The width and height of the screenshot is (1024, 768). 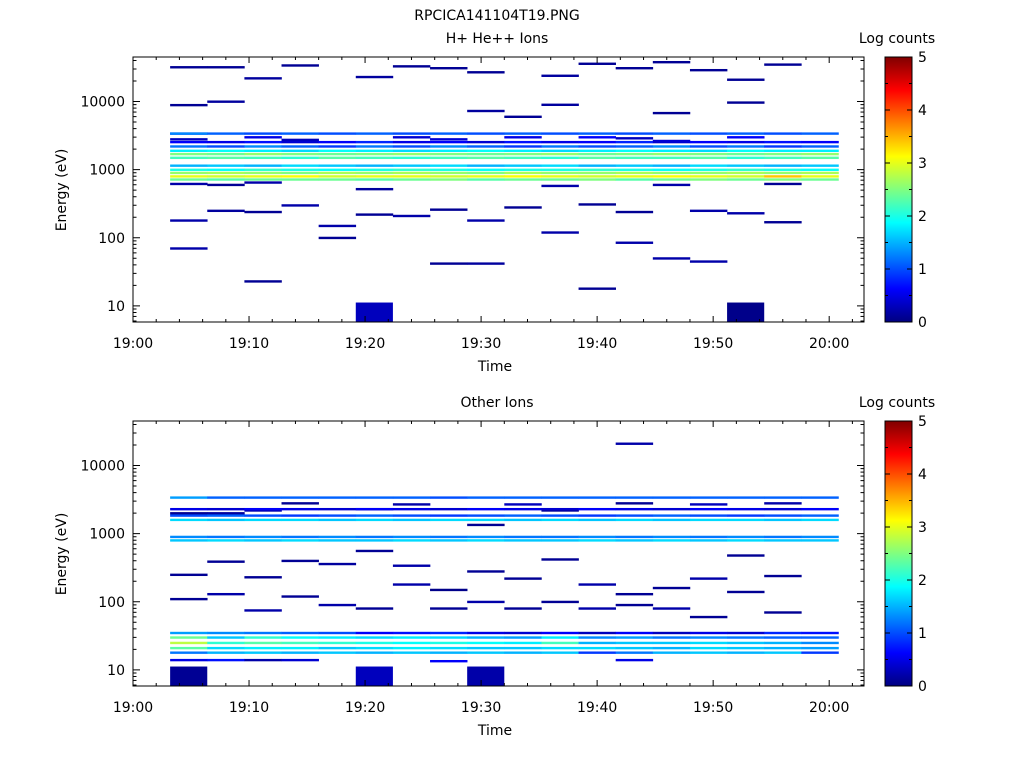 I want to click on colorbar: 0 1 2 3 4 5, so click(x=905, y=190).